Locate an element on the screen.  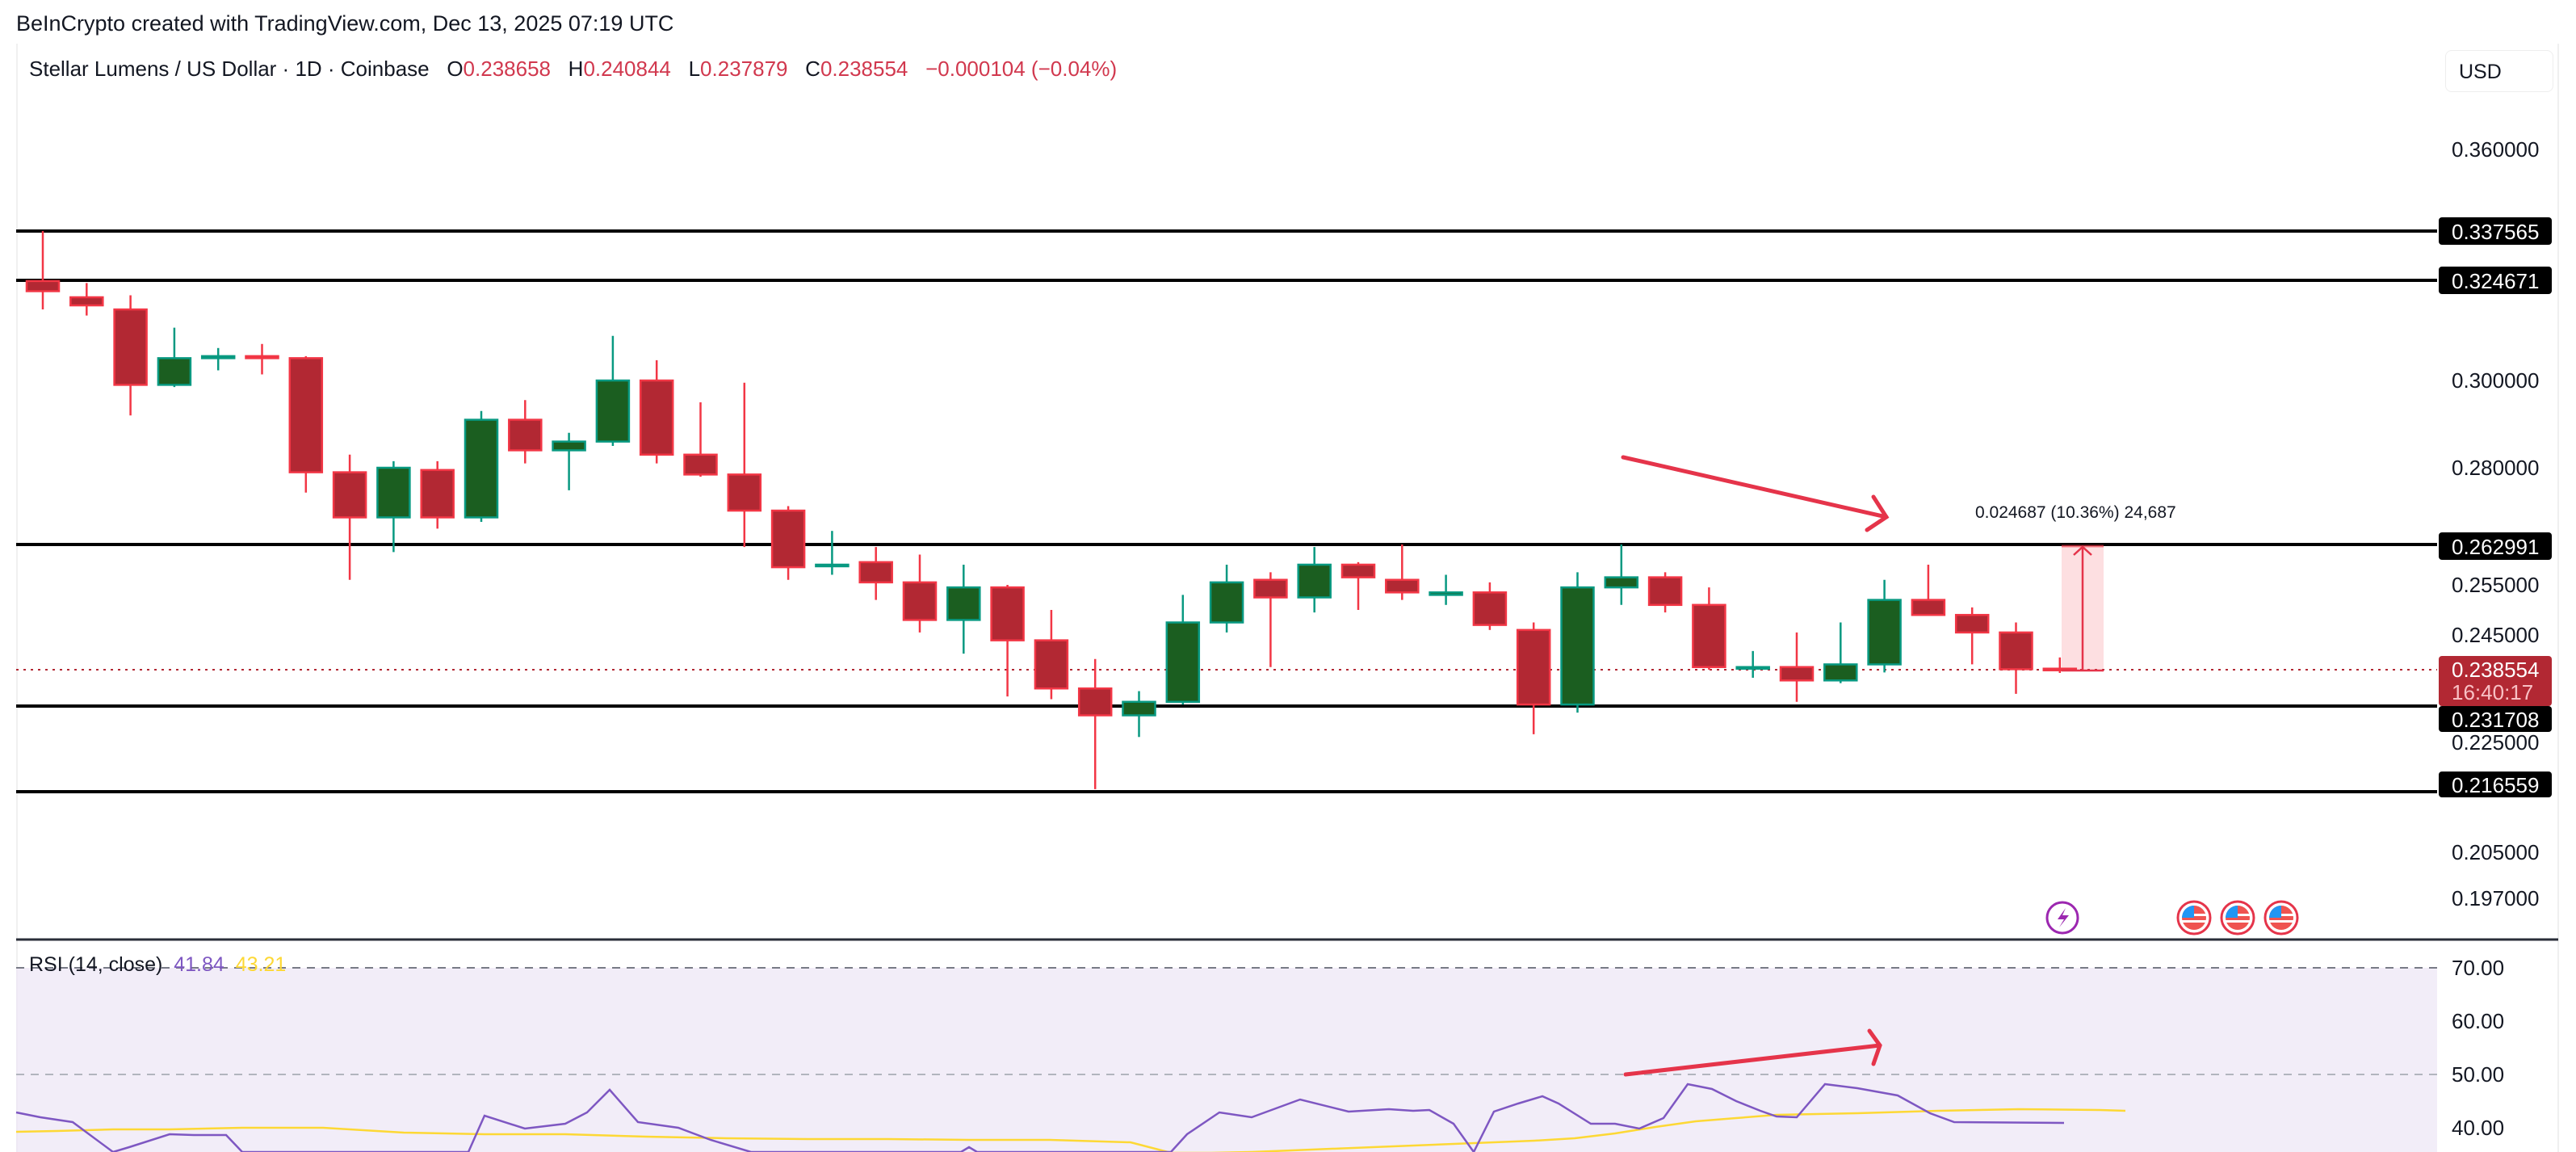
svg-text: 50.00 is located at coordinates (2478, 1074).